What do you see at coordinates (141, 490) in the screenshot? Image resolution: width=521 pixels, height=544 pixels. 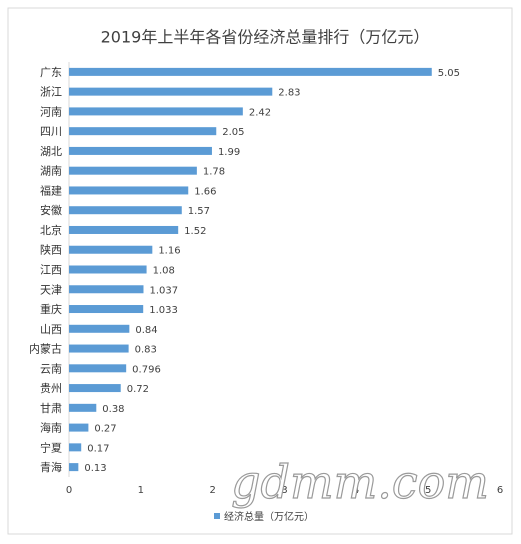 I see `x-tick-label: 1` at bounding box center [141, 490].